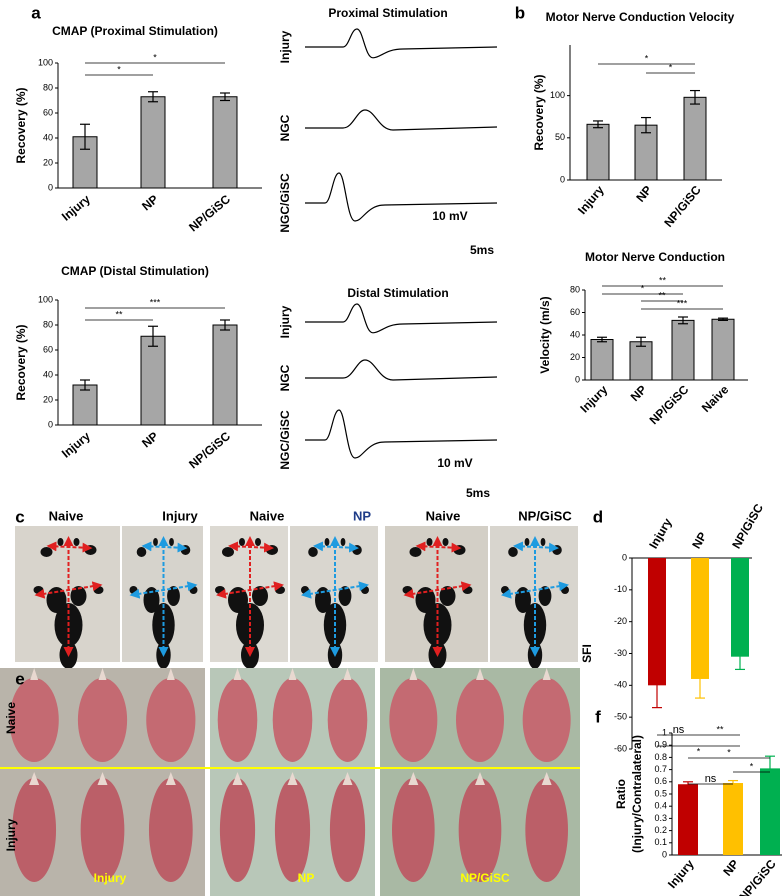 Image resolution: width=784 pixels, height=896 pixels. Describe the element at coordinates (660, 842) in the screenshot. I see `y-tick-label: 0.1` at that location.